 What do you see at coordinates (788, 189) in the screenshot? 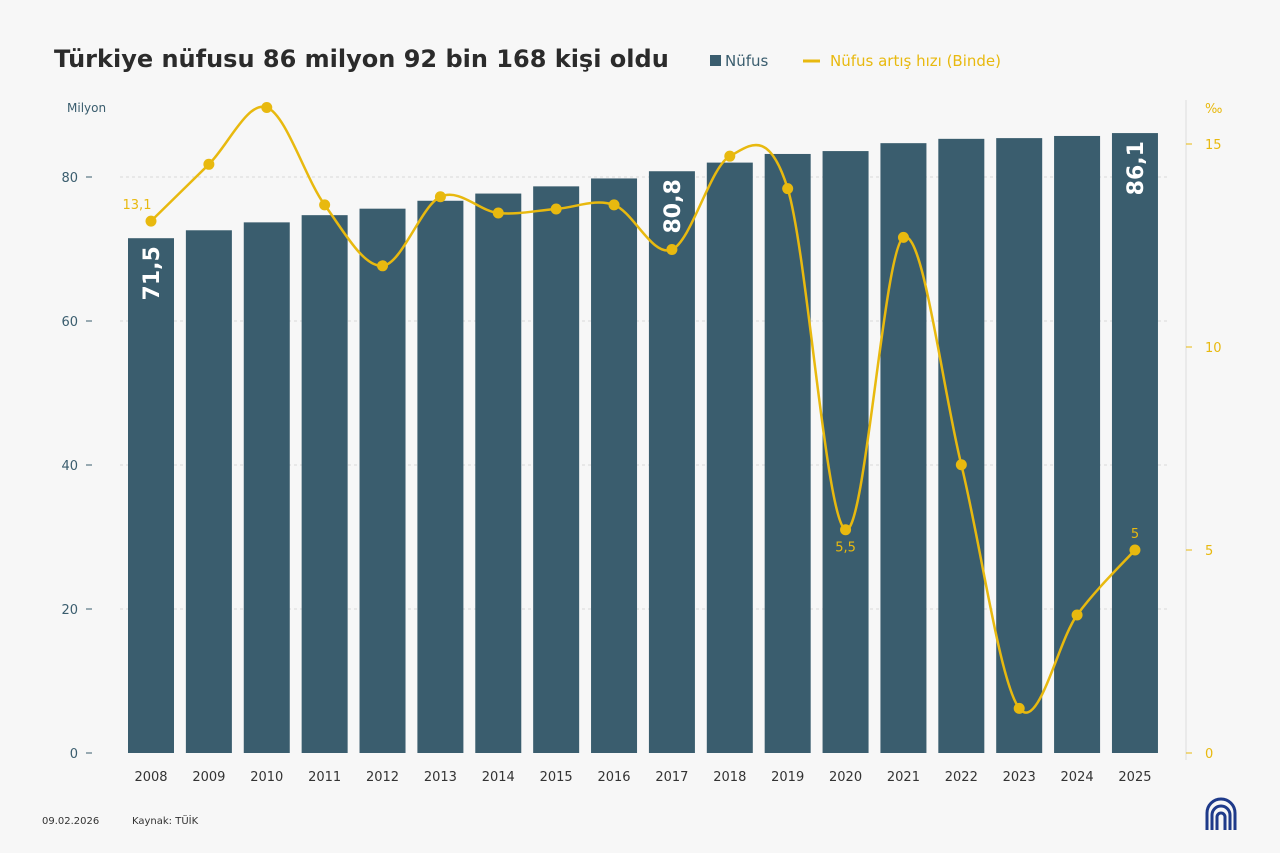
I see `growth-point-2019` at bounding box center [788, 189].